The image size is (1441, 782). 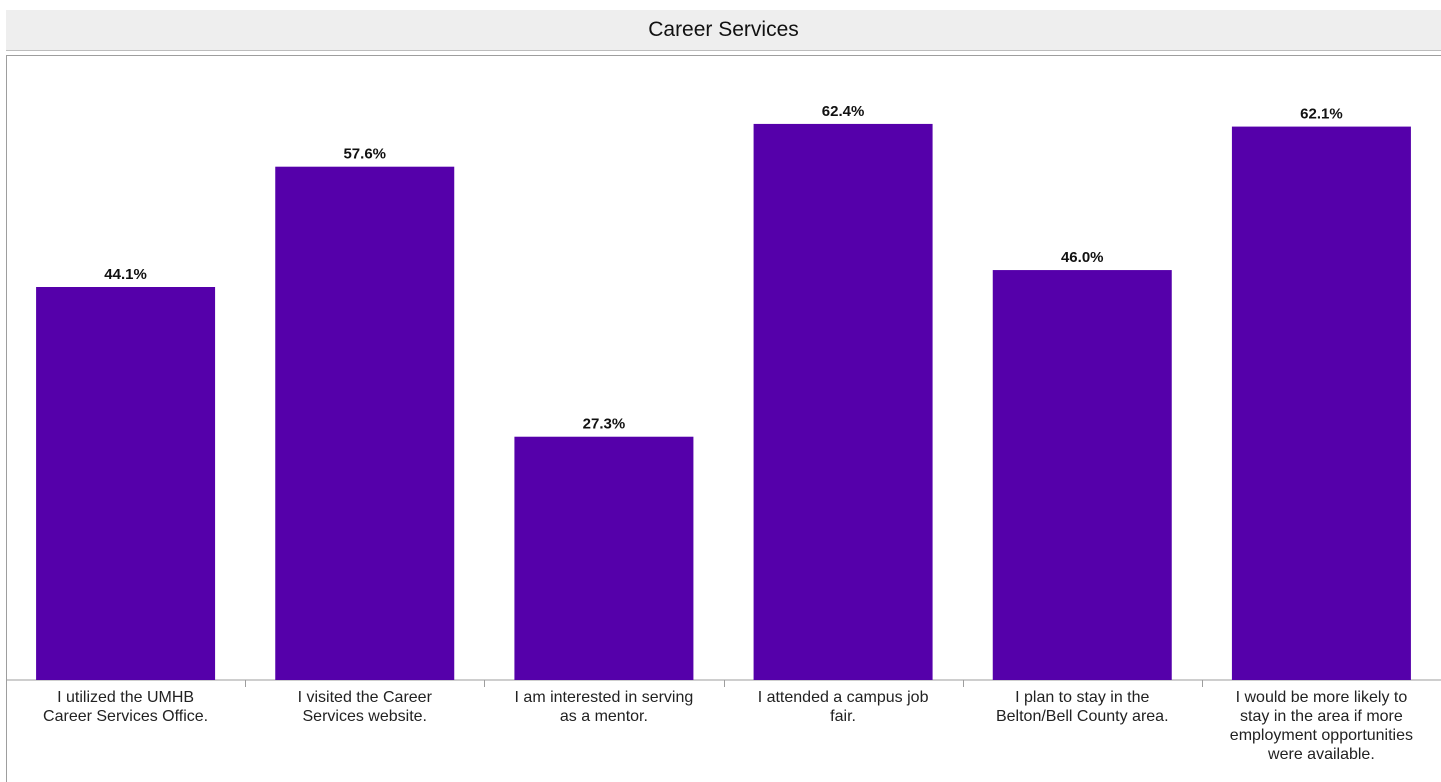 What do you see at coordinates (604, 707) in the screenshot?
I see `x-tick-label: I am interested in serving as a mentor.` at bounding box center [604, 707].